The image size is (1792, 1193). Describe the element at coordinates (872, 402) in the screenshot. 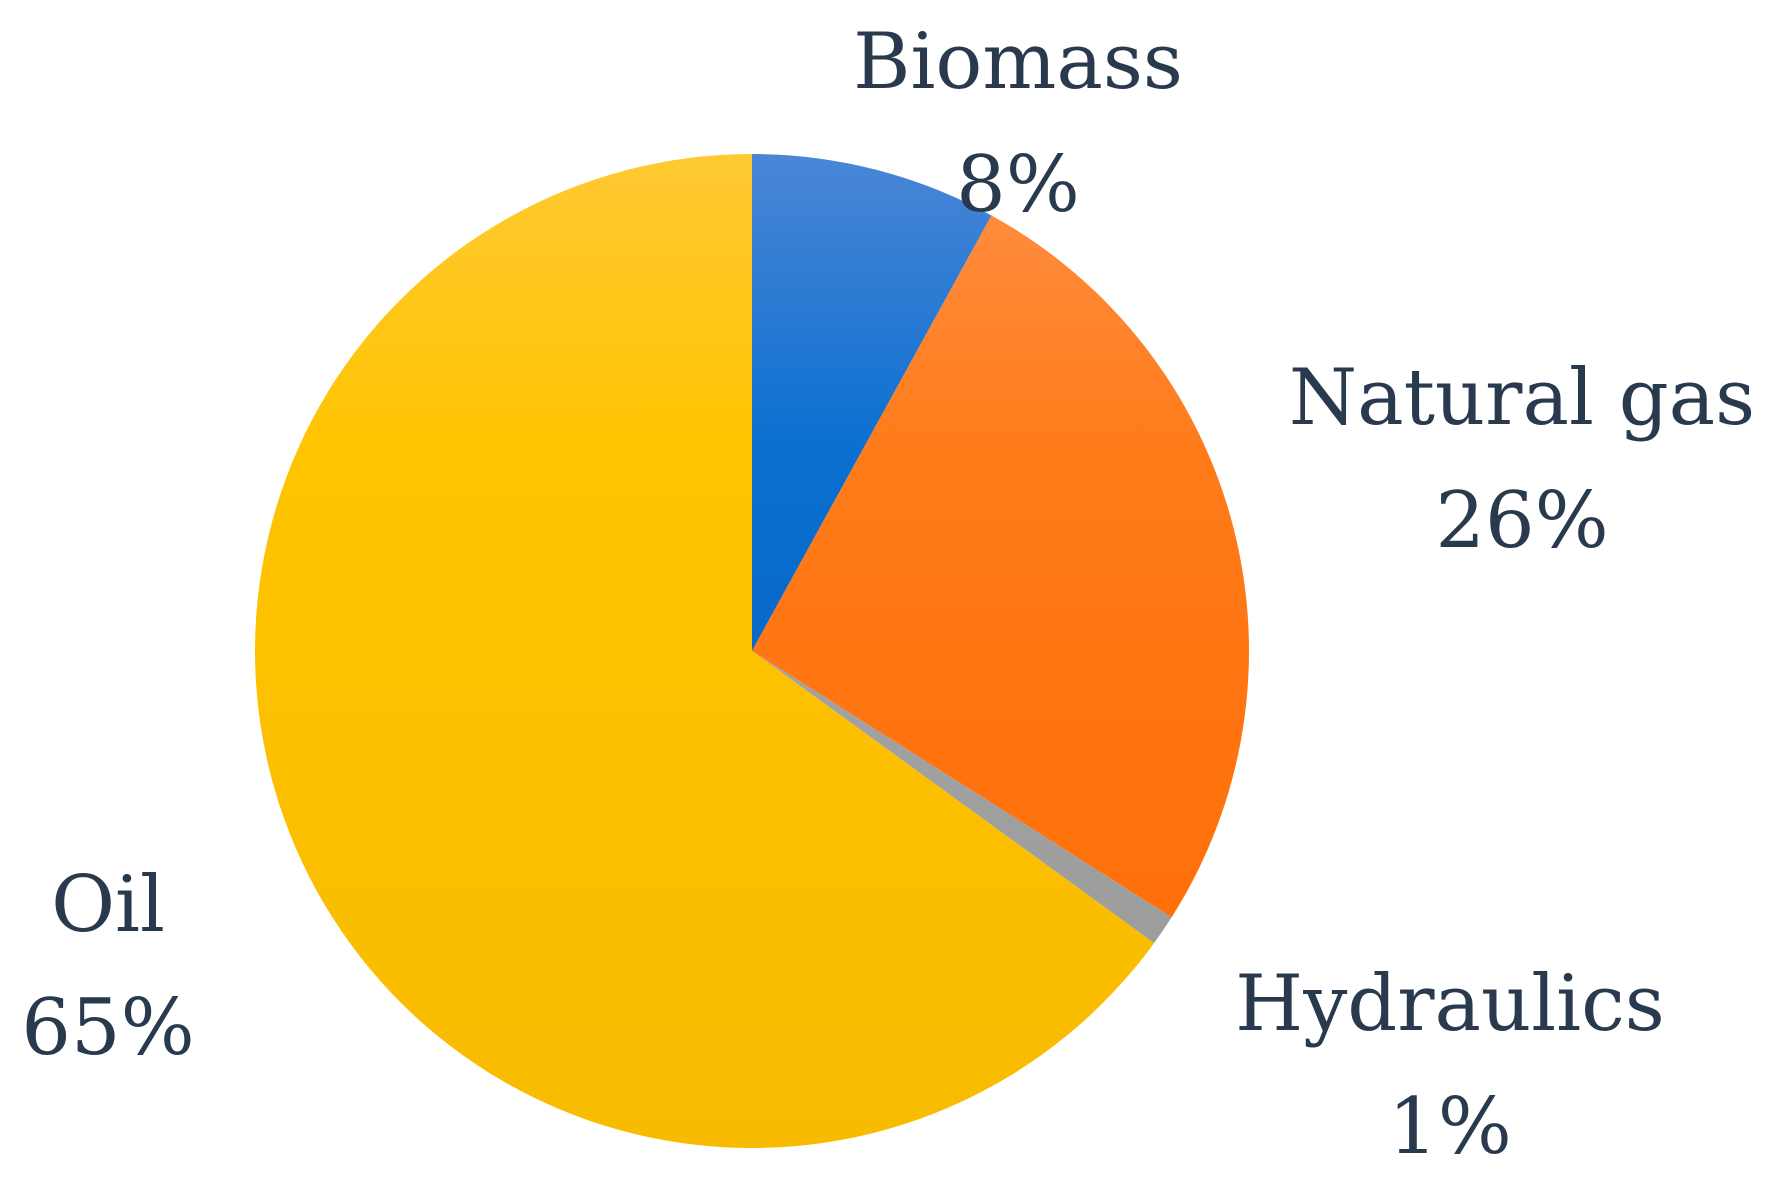

I see `slice-biomass` at that location.